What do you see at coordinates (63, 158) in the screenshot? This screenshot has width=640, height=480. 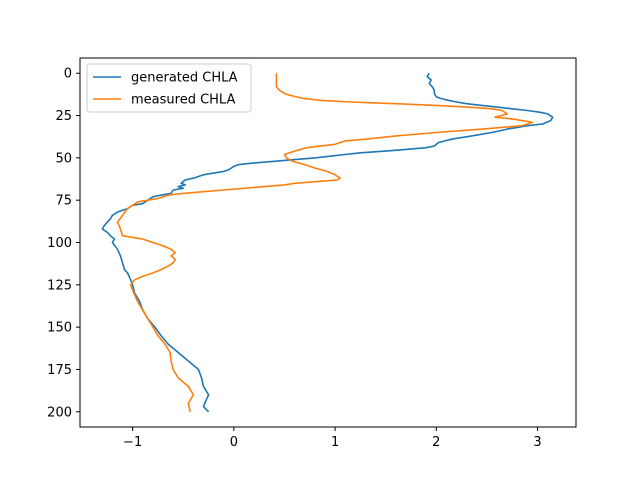 I see `y-tick-label-2: 50` at bounding box center [63, 158].